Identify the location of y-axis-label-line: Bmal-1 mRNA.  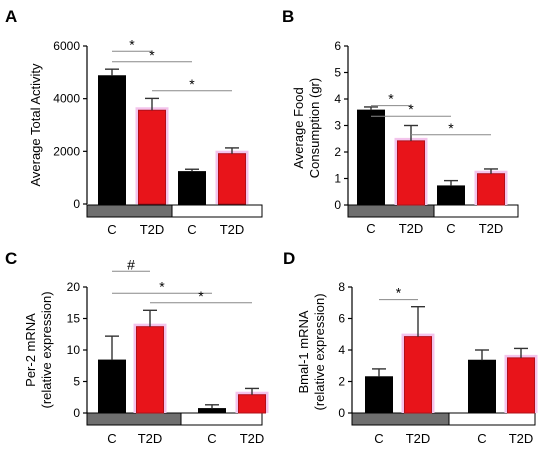
(303, 351).